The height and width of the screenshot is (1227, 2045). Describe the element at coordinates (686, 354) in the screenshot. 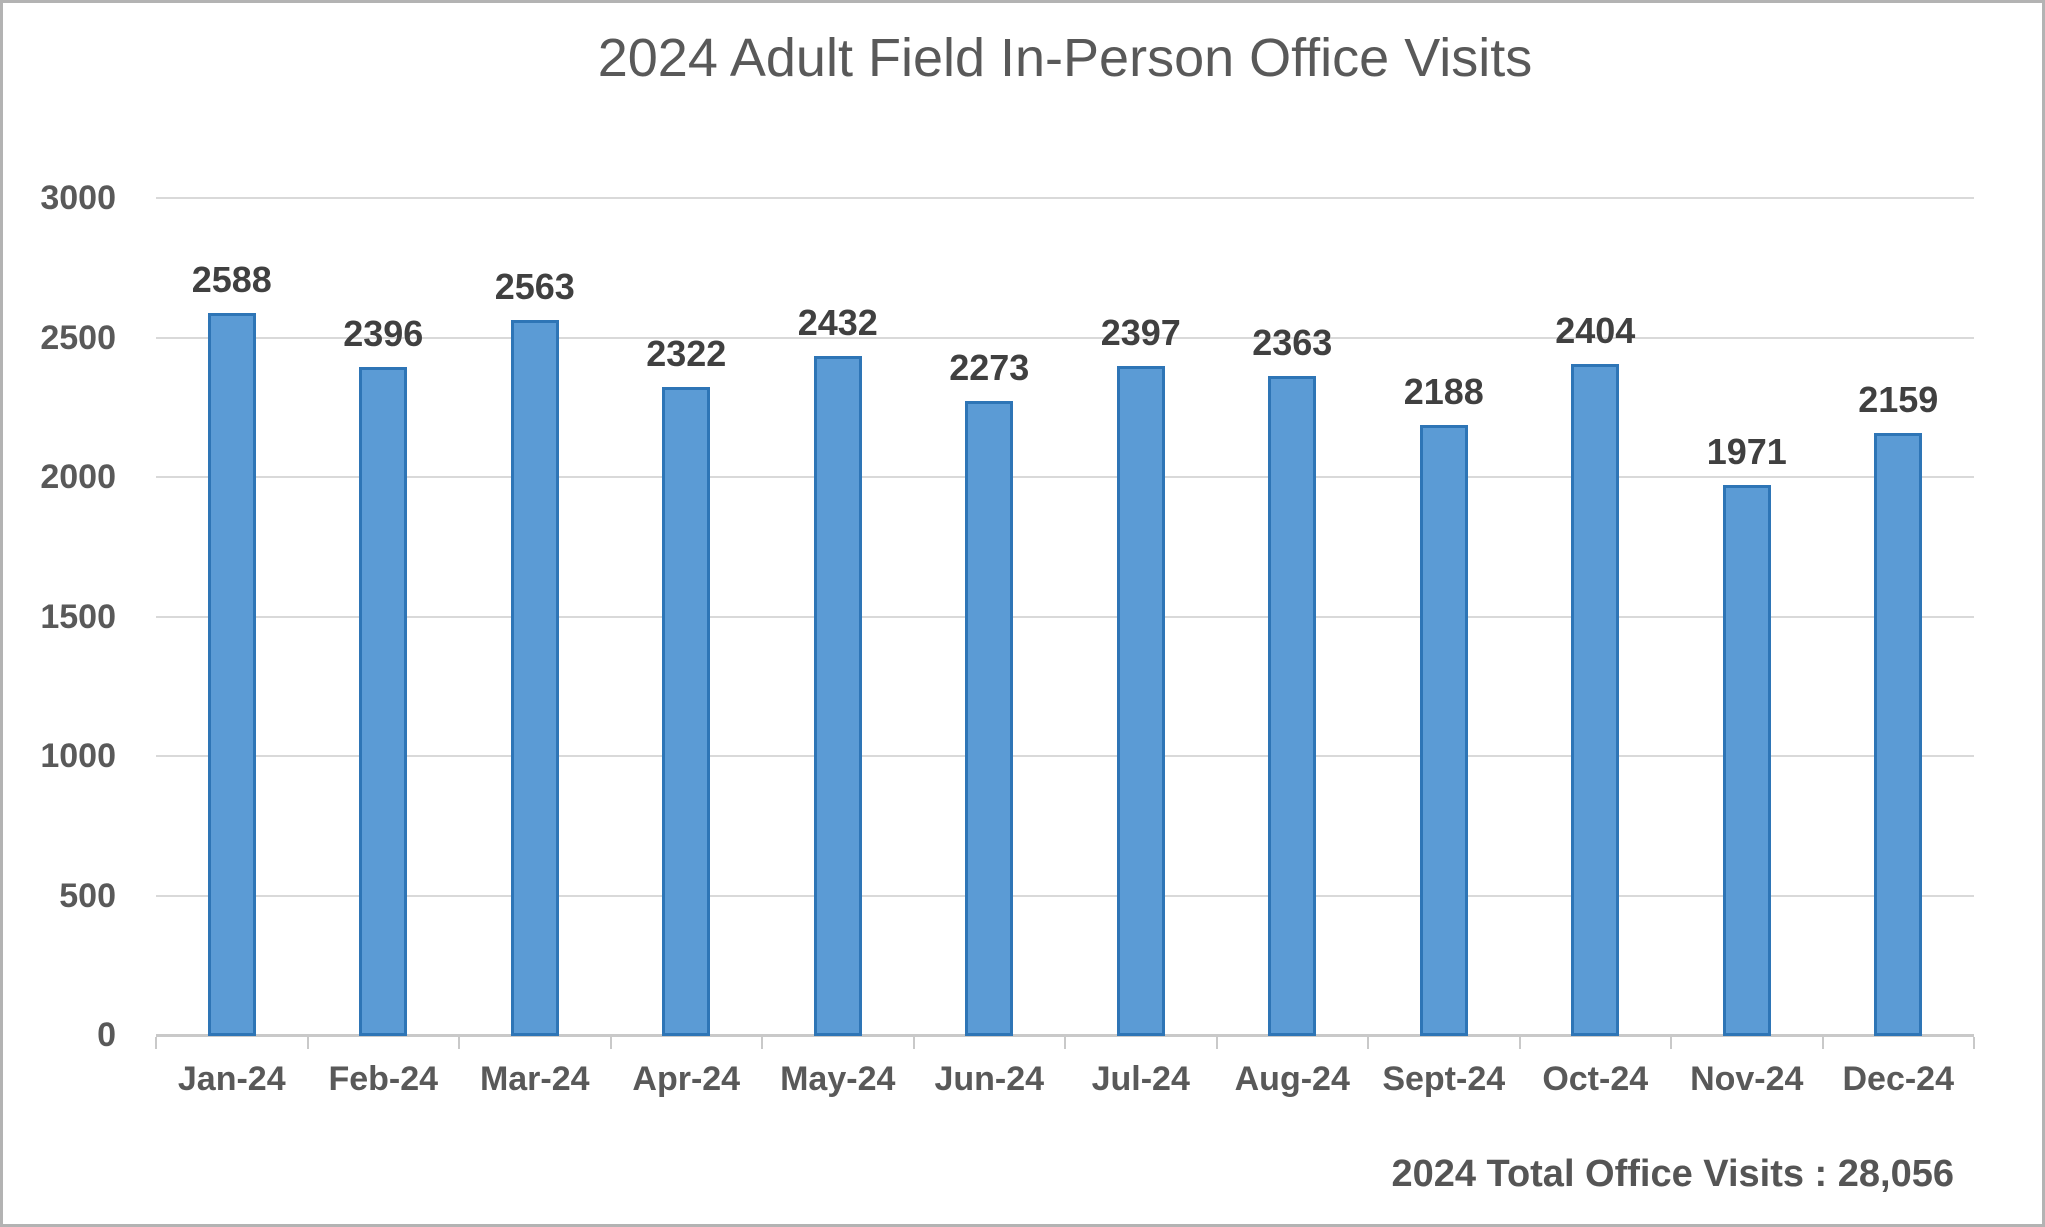

I see `bar-value-label: 2322` at that location.